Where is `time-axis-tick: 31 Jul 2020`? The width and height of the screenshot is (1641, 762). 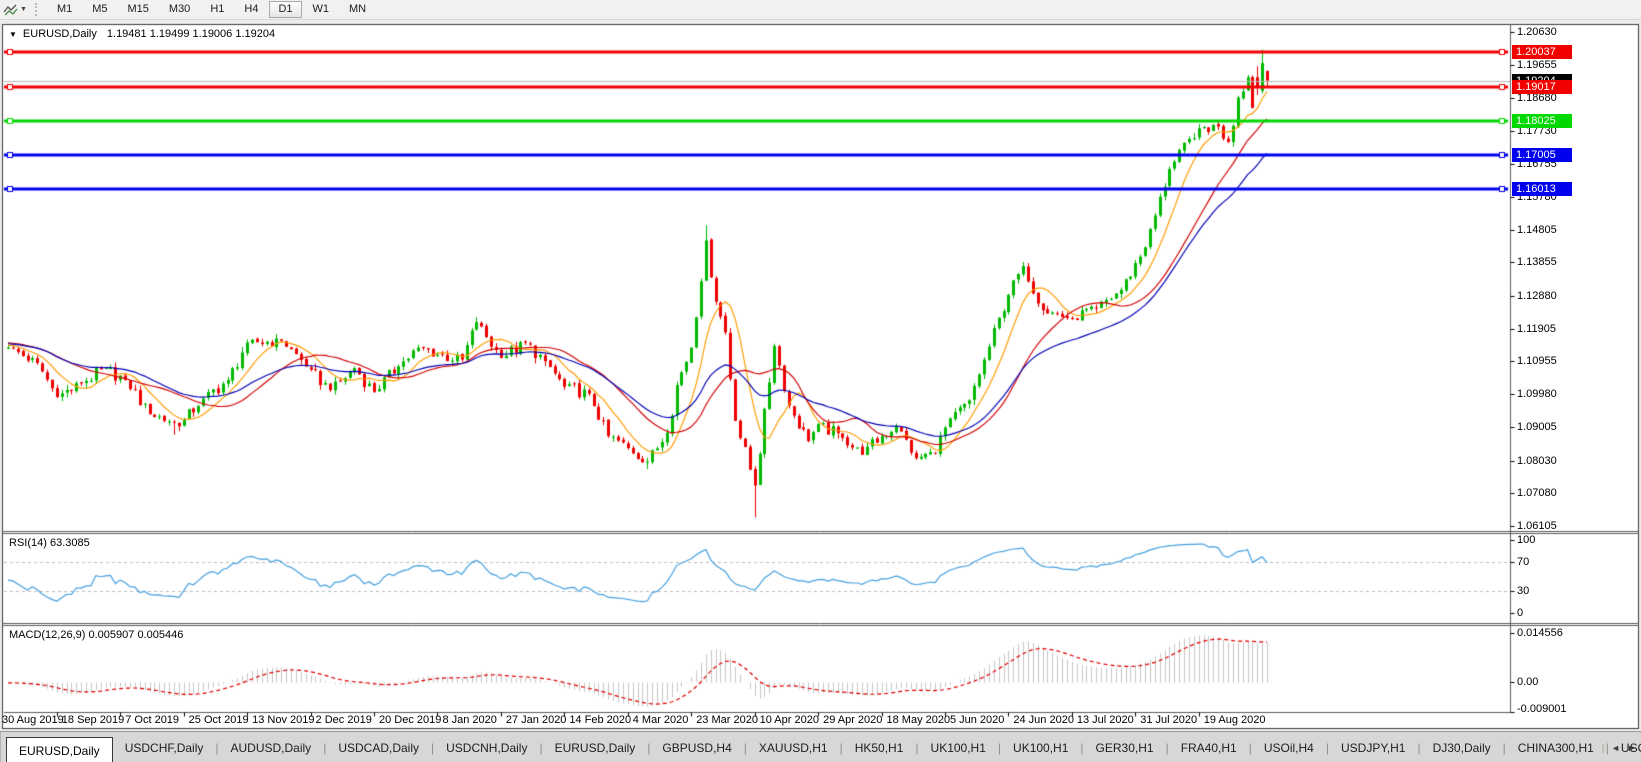
time-axis-tick: 31 Jul 2020 is located at coordinates (1169, 720).